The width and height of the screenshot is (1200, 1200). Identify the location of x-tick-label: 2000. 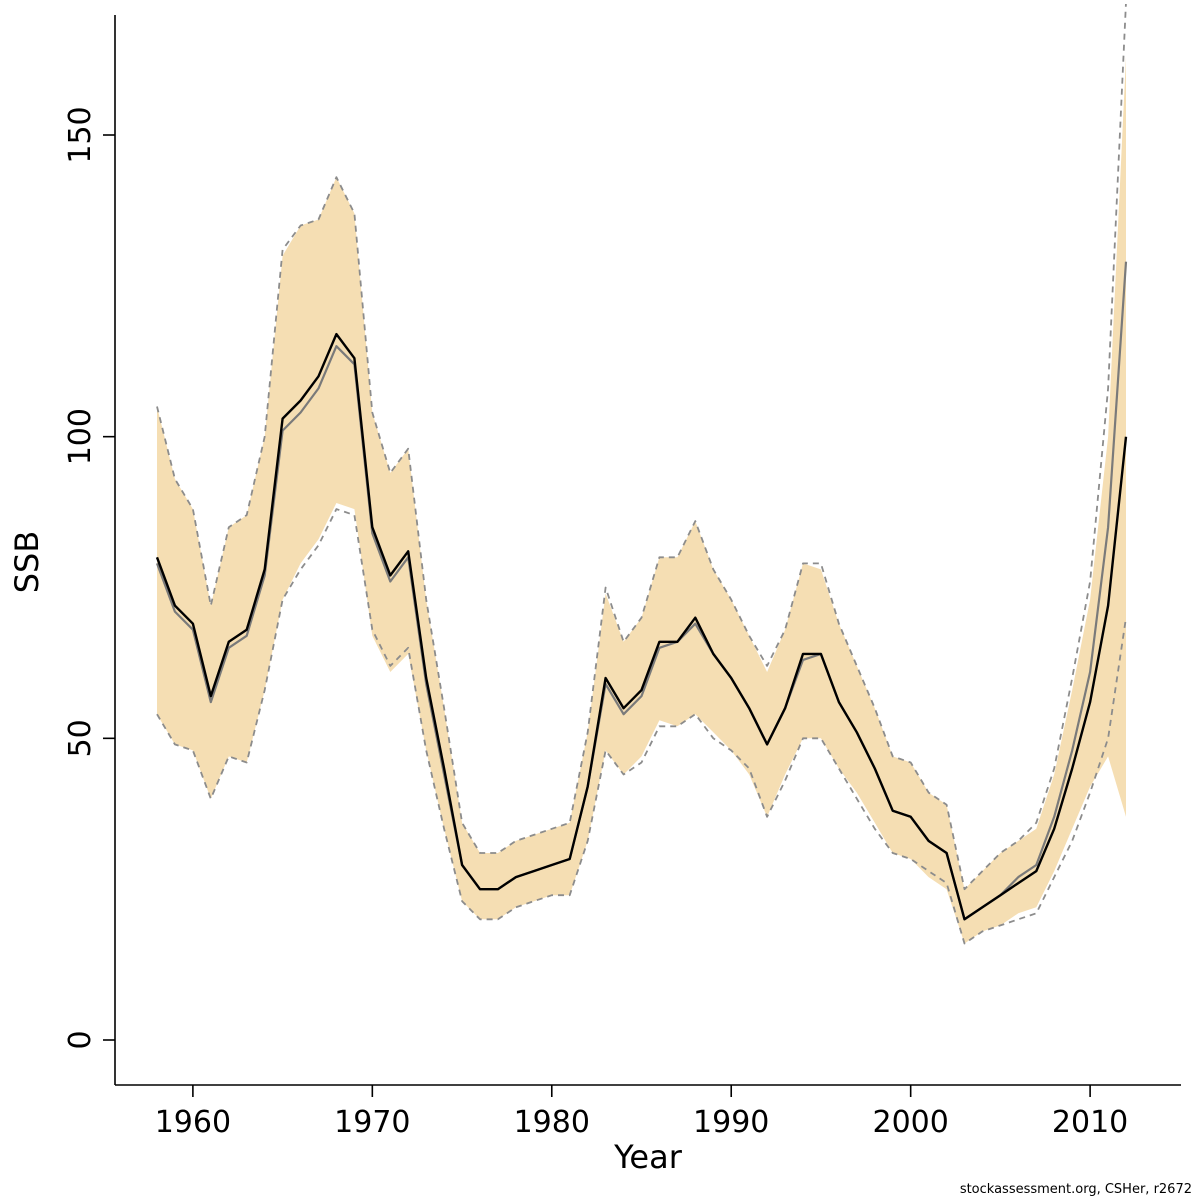
(910, 1122).